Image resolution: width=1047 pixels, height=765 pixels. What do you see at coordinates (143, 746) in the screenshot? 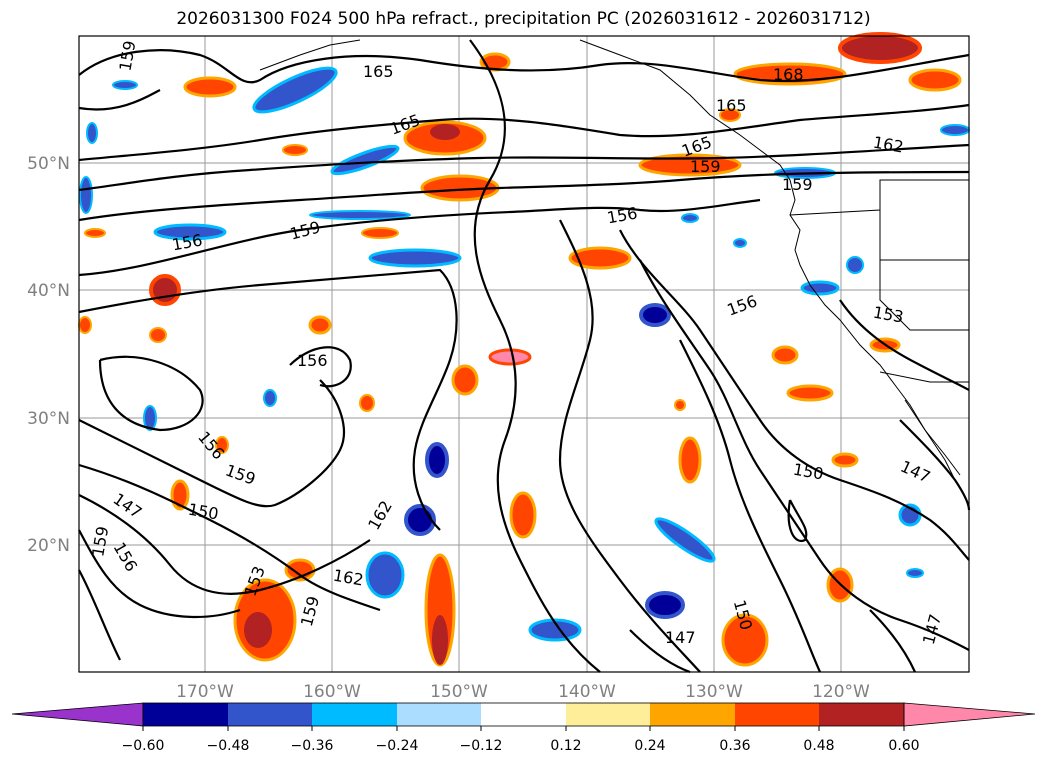
I see `colorbar-tick-label: −0.60` at bounding box center [143, 746].